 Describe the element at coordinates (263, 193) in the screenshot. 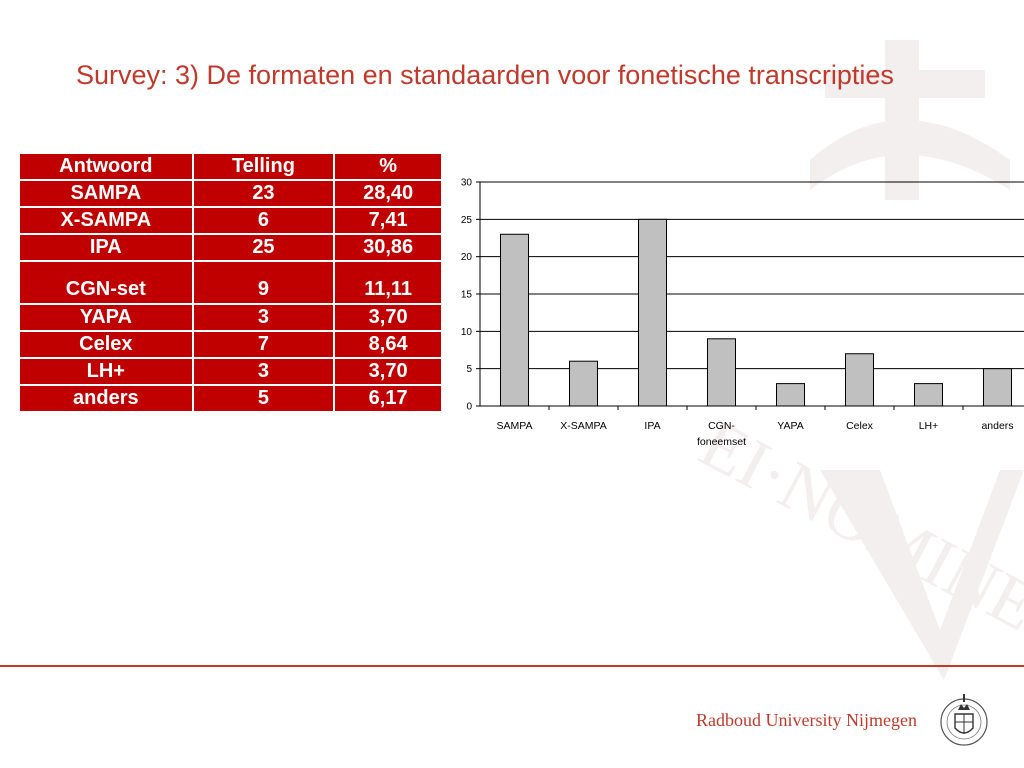

I see `table-cell: 23` at that location.